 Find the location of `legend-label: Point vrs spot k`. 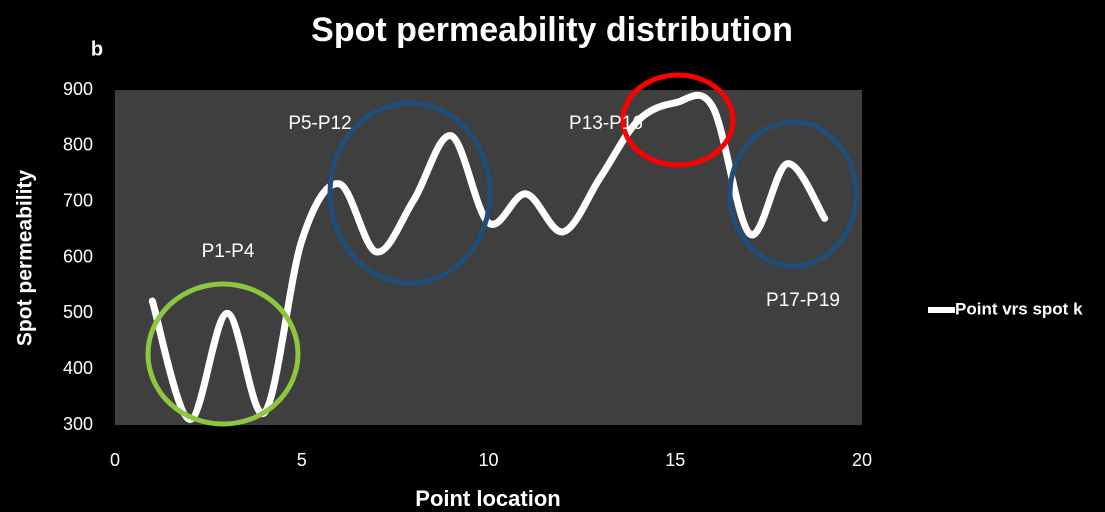

legend-label: Point vrs spot k is located at coordinates (1019, 308).